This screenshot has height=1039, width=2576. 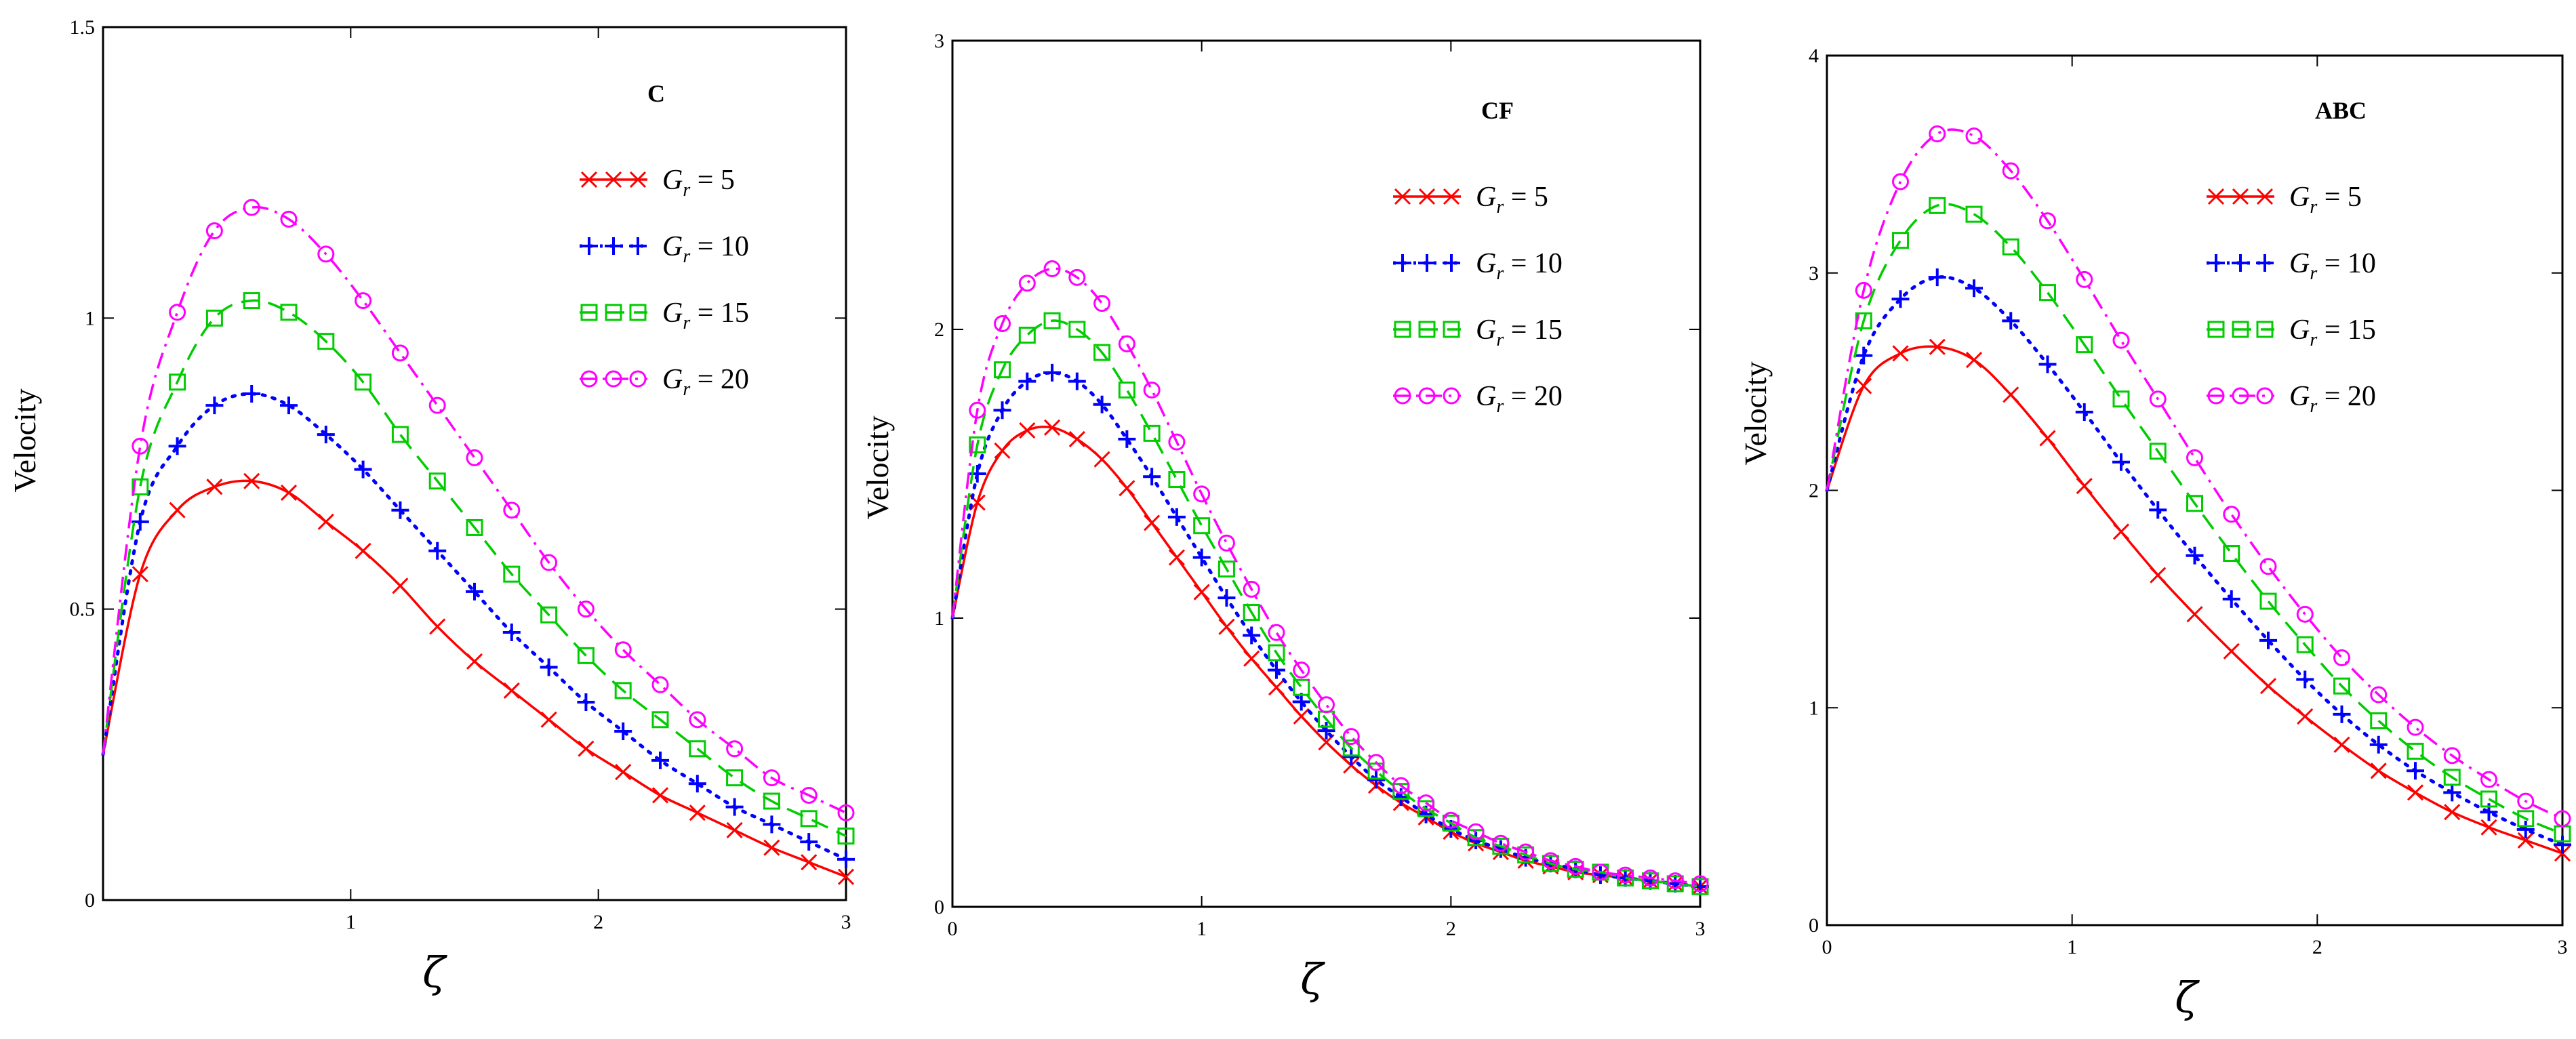 What do you see at coordinates (1497, 110) in the screenshot?
I see `chart-title: CF` at bounding box center [1497, 110].